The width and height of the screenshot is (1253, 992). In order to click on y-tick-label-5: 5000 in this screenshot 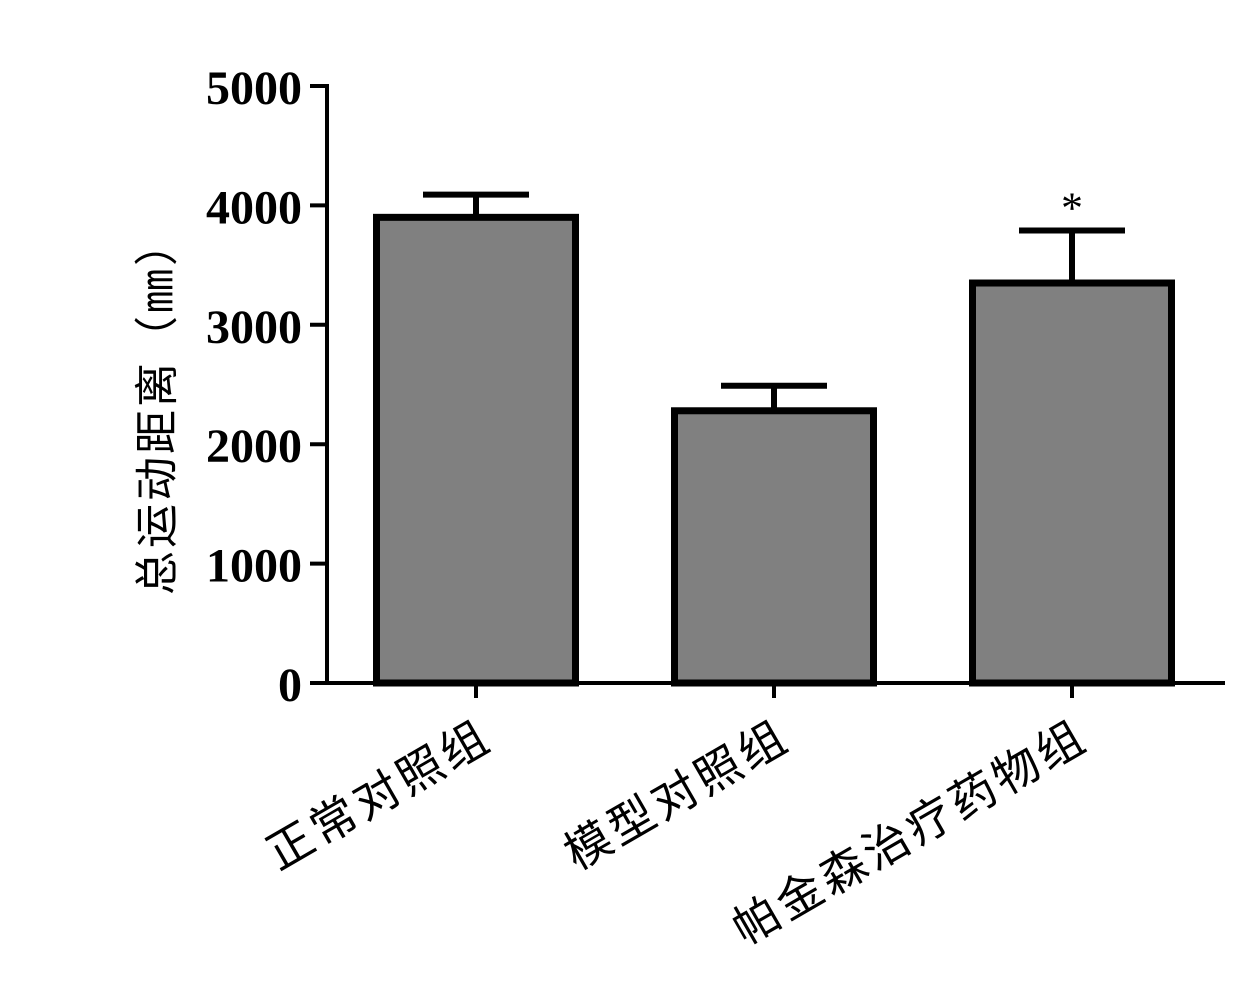, I will do `click(254, 88)`.